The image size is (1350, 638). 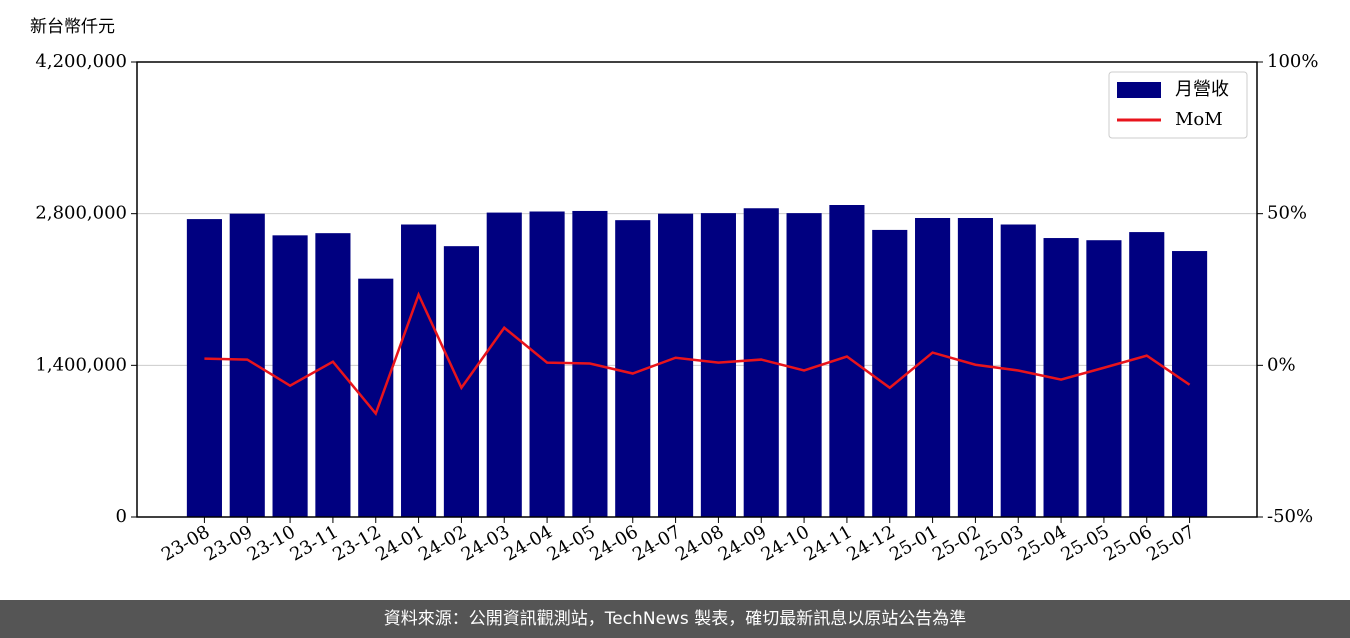 I want to click on y-tick-label: 0, so click(x=121, y=516).